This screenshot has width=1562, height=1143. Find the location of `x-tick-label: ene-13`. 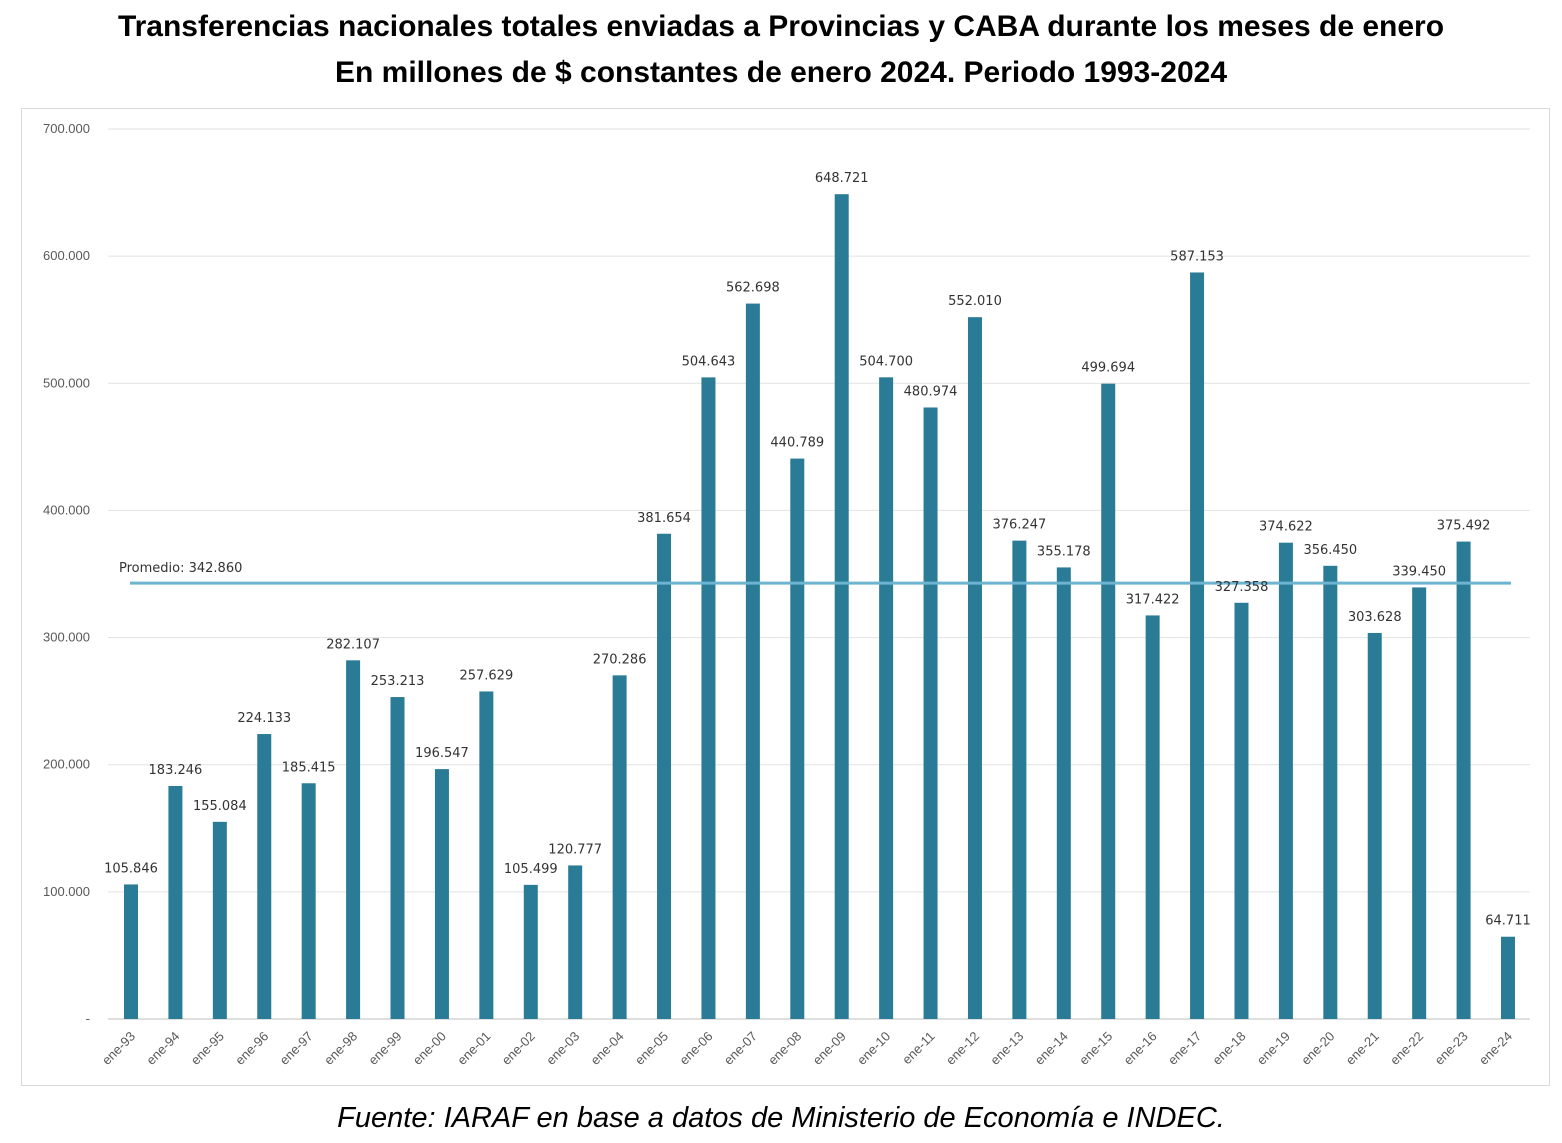

x-tick-label: ene-13 is located at coordinates (1006, 1048).